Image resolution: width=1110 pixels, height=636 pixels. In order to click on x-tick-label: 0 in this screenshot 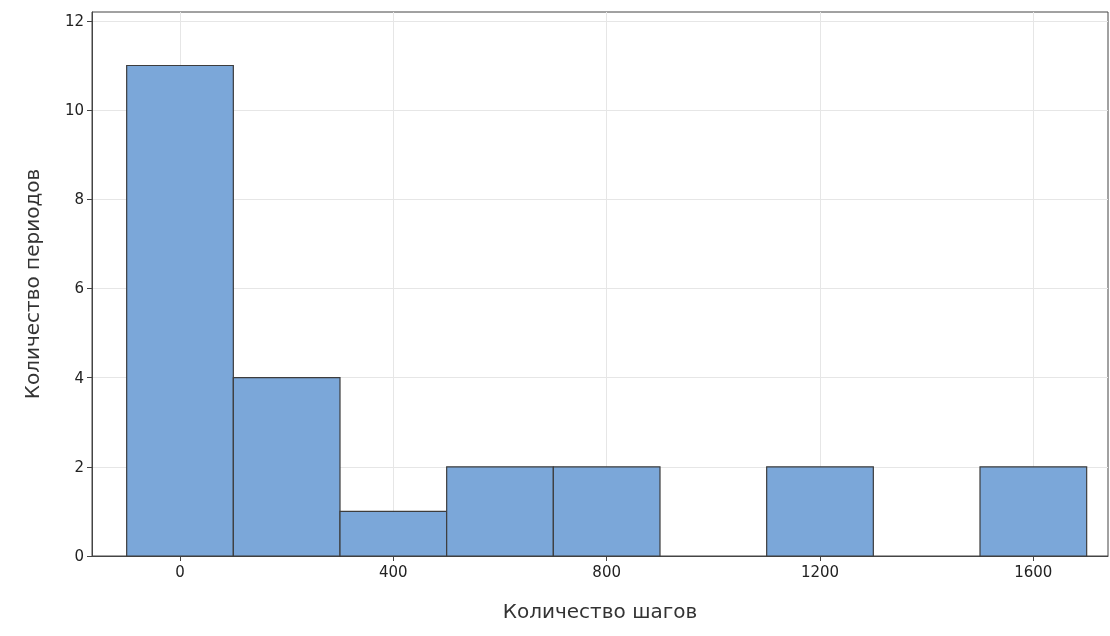, I will do `click(180, 571)`.